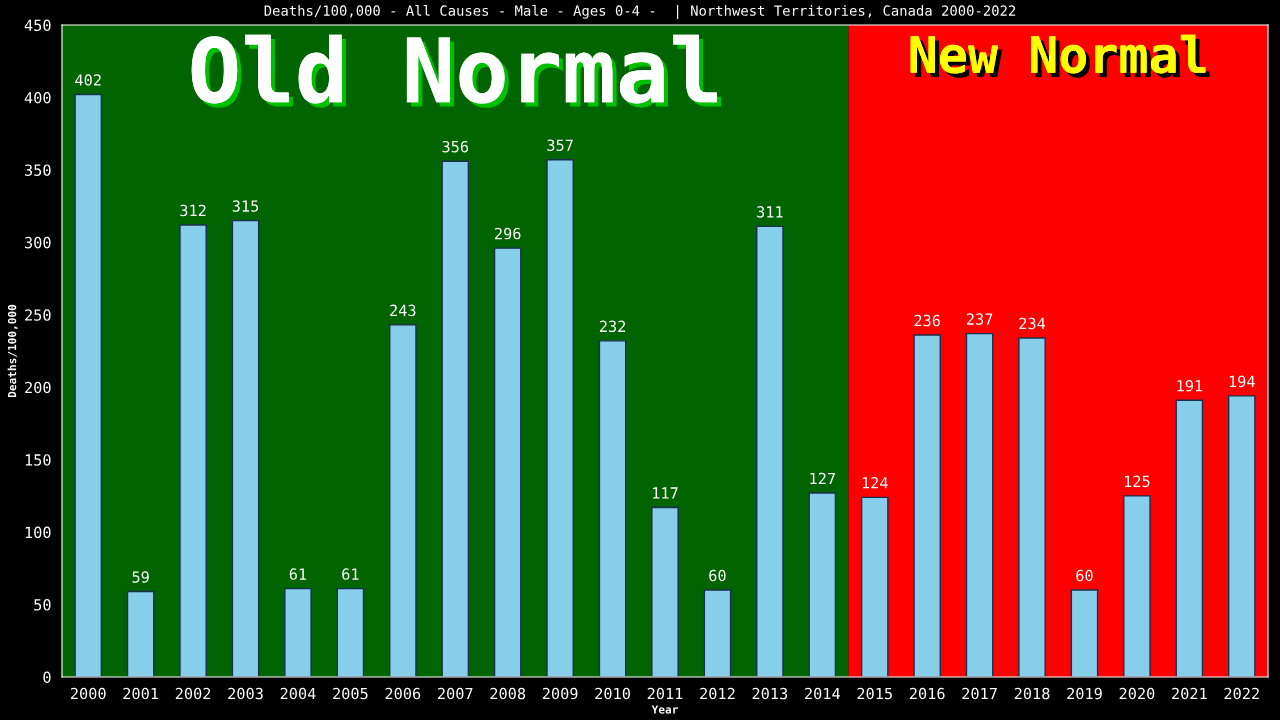 The width and height of the screenshot is (1280, 720). I want to click on x-tick-label: 2000, so click(88, 693).